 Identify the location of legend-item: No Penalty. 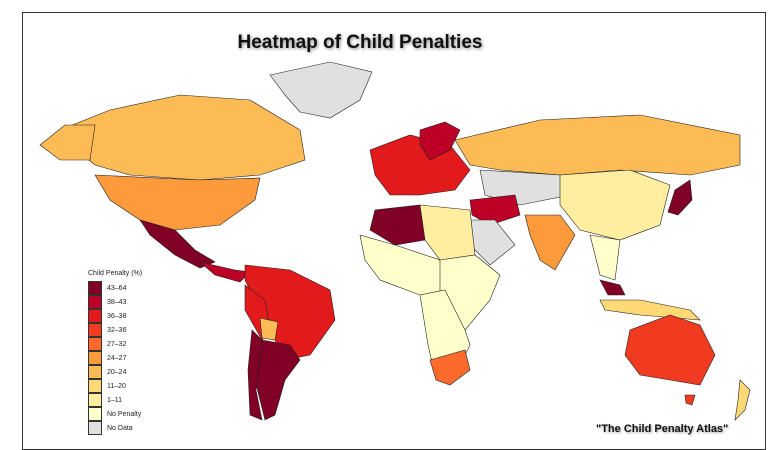
(115, 414).